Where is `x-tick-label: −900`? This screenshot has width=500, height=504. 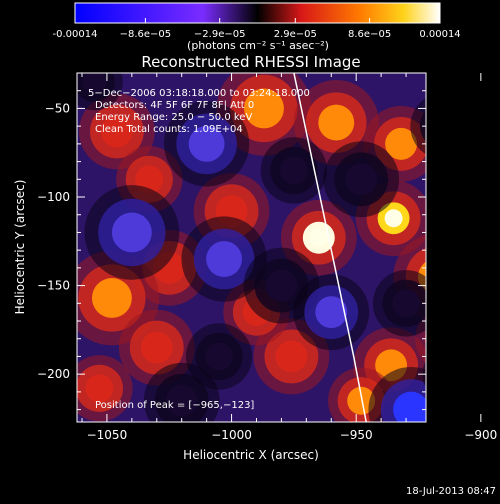 x-tick-label: −900 is located at coordinates (480, 435).